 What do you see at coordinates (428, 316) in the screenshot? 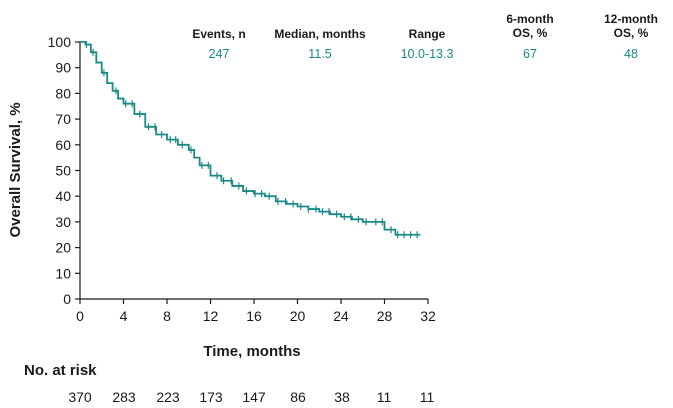
I see `x-tick-label: 32` at bounding box center [428, 316].